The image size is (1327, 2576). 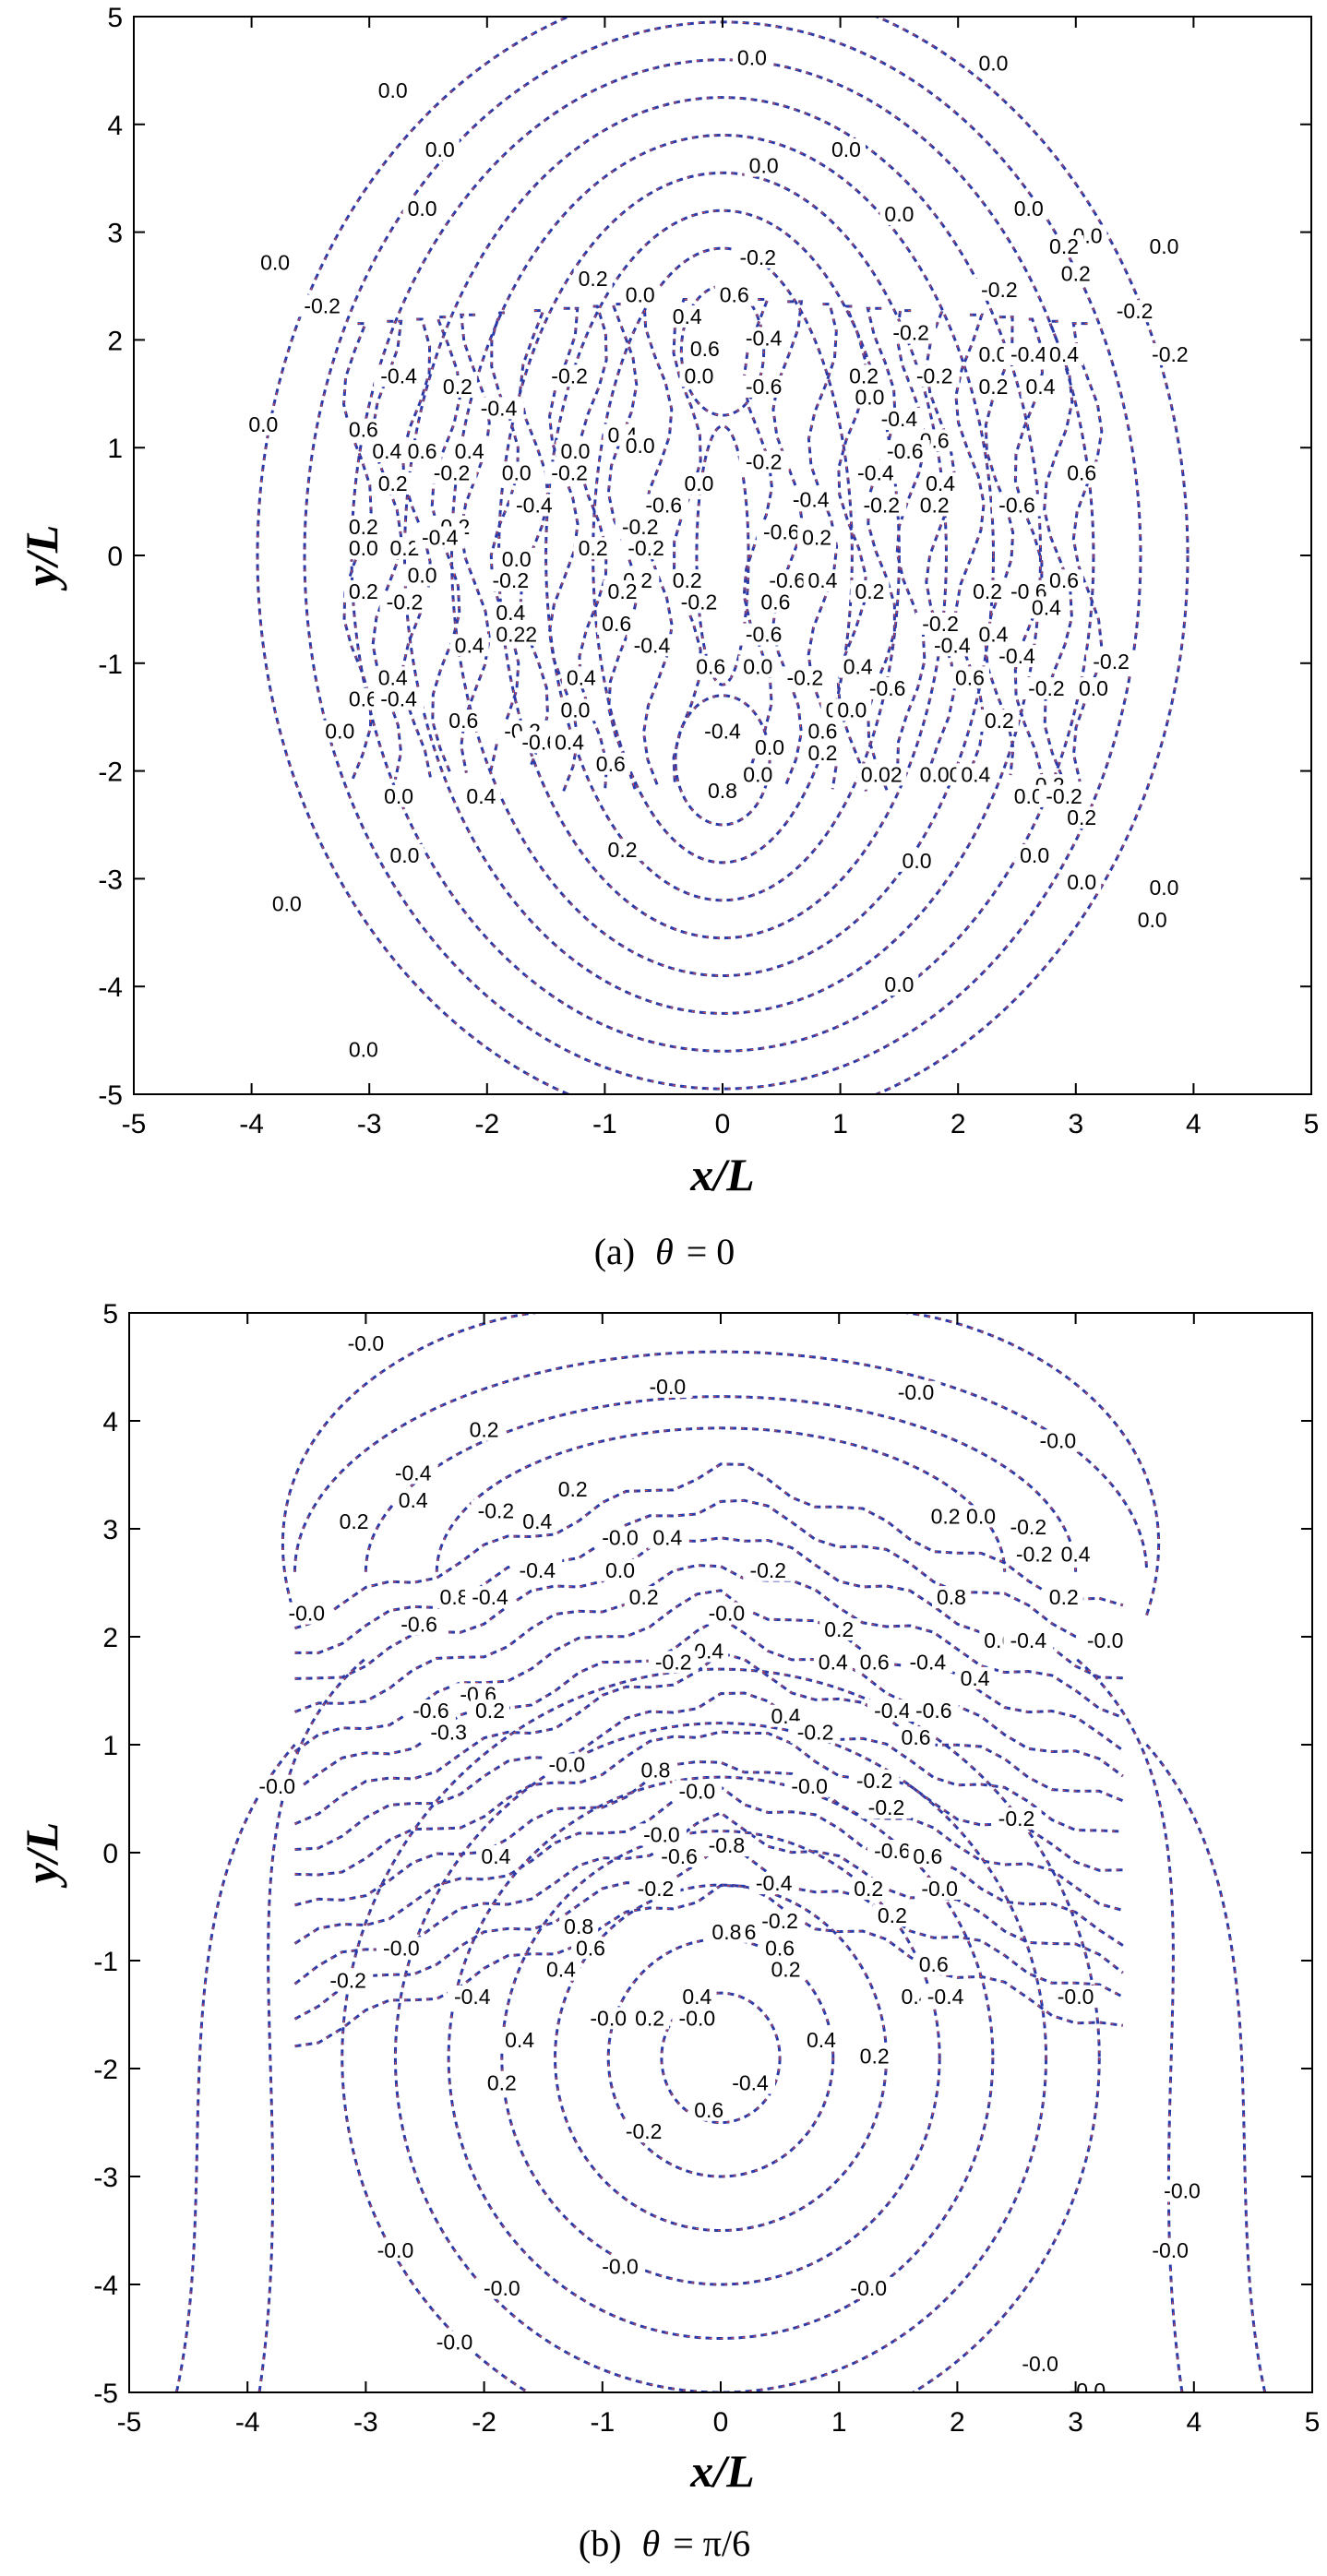 What do you see at coordinates (41, 1856) in the screenshot?
I see `y-axis-label-b: y/L` at bounding box center [41, 1856].